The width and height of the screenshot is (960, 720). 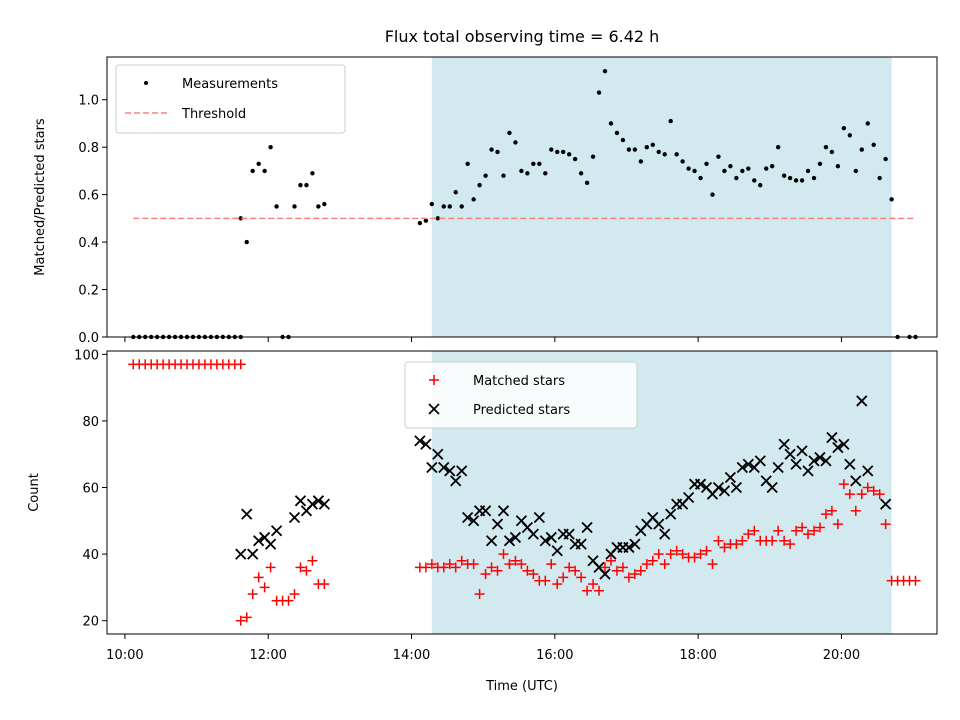 What do you see at coordinates (88, 291) in the screenshot?
I see `y-tick-label: 0.2` at bounding box center [88, 291].